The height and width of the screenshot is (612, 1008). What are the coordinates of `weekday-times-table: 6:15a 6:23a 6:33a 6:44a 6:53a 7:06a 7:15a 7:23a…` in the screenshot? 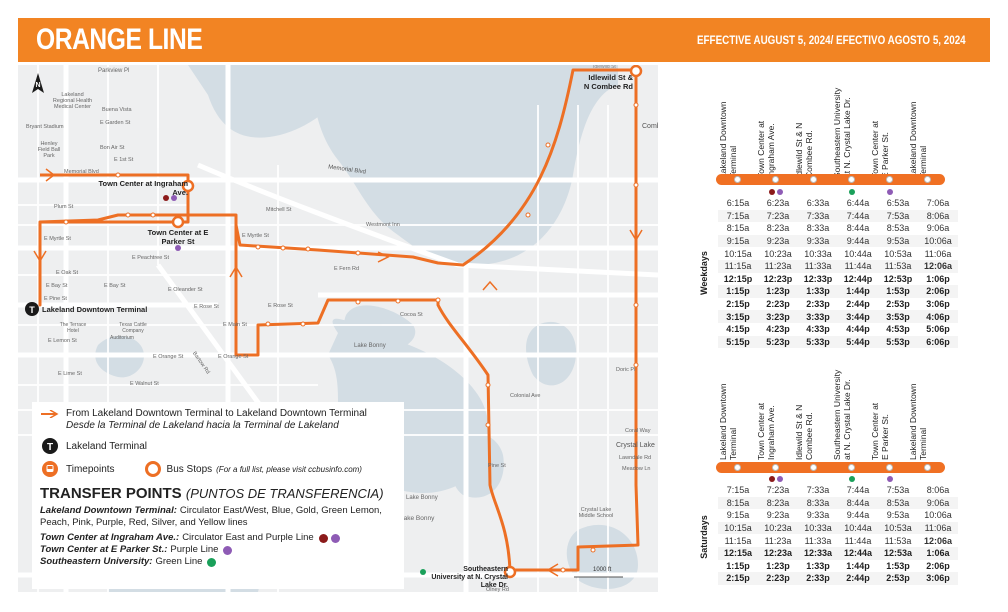 It's located at (838, 273).